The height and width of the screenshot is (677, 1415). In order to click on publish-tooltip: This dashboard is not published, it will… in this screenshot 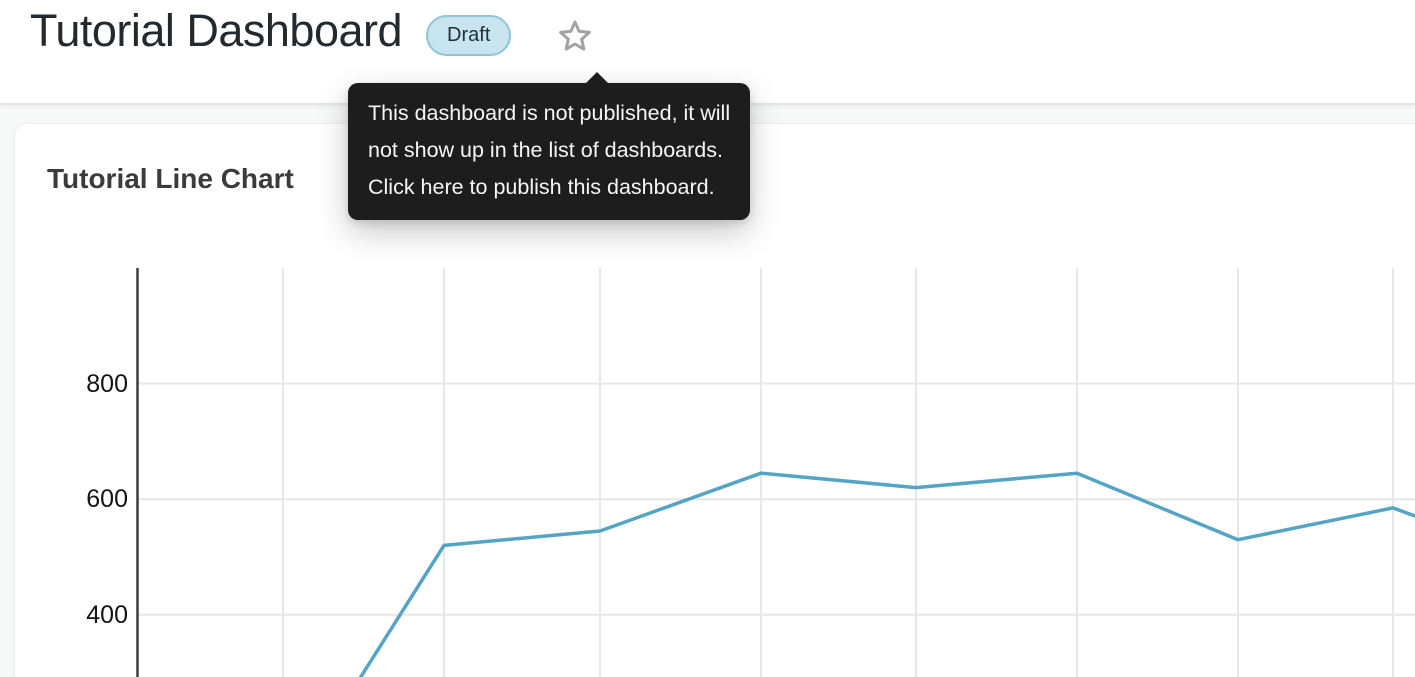, I will do `click(549, 146)`.